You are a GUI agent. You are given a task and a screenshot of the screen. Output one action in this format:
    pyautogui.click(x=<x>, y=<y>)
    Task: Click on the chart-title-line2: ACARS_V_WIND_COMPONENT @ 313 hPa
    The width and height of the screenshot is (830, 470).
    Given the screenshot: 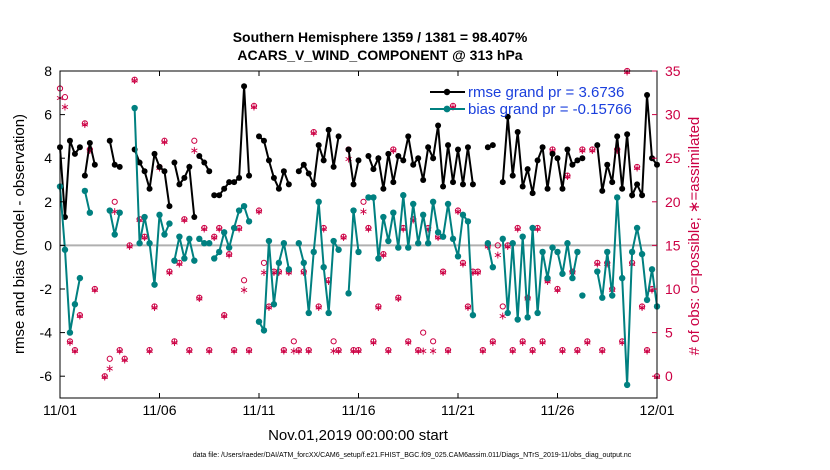 What is the action you would take?
    pyautogui.click(x=379, y=55)
    